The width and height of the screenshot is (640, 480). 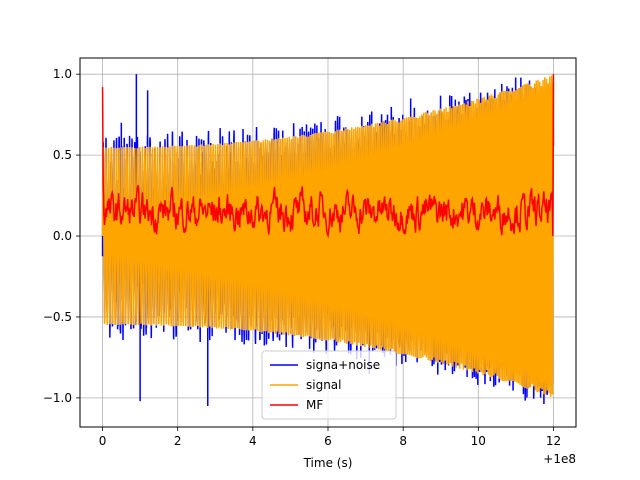 What do you see at coordinates (253, 441) in the screenshot?
I see `x-tick-label: 4` at bounding box center [253, 441].